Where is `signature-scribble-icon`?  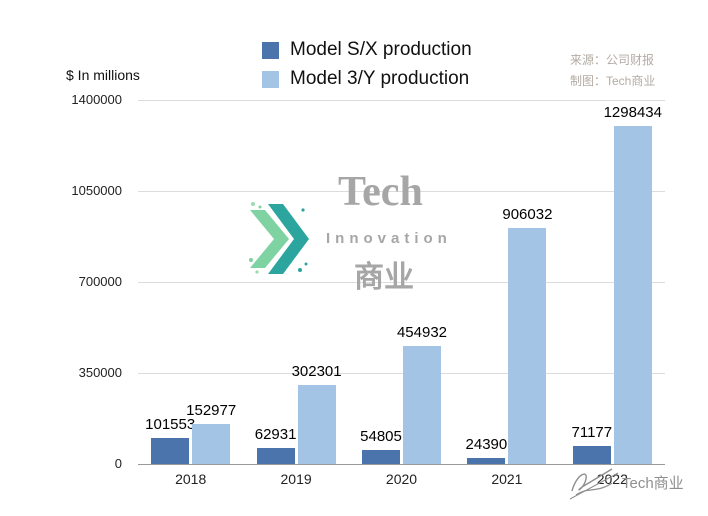
signature-scribble-icon is located at coordinates (594, 484).